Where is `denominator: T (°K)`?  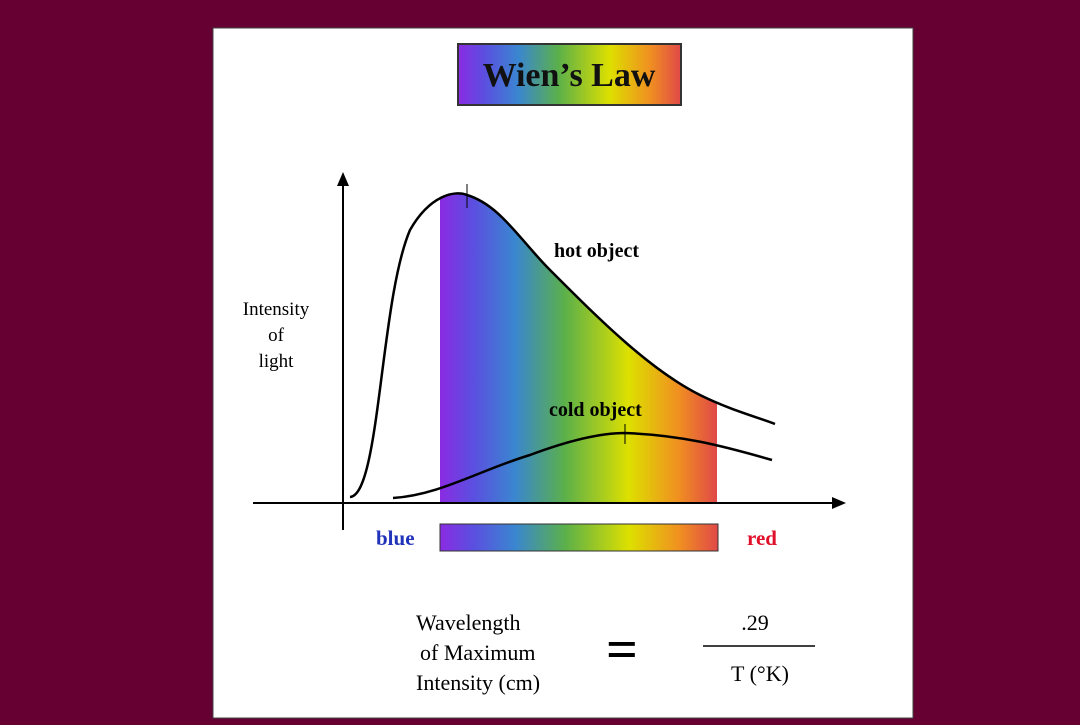 denominator: T (°K) is located at coordinates (760, 673).